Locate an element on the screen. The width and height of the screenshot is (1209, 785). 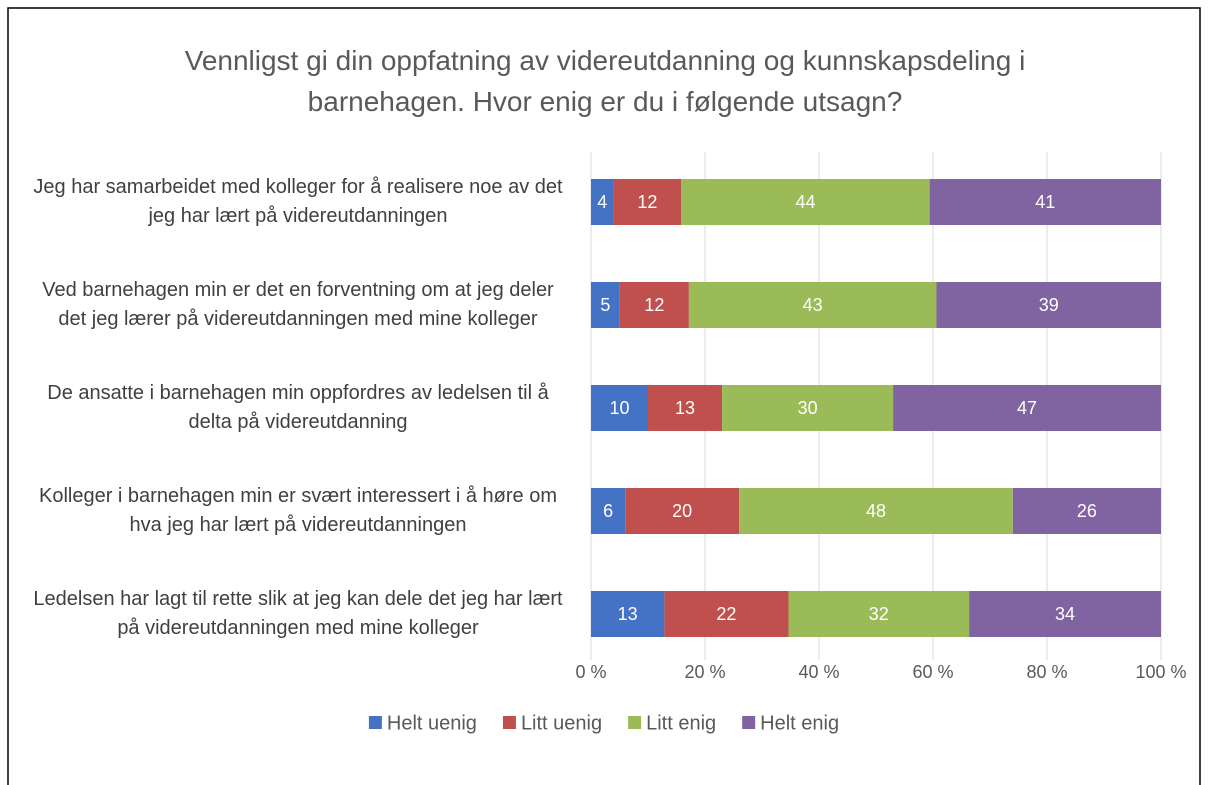
data-label: 47 is located at coordinates (1027, 408).